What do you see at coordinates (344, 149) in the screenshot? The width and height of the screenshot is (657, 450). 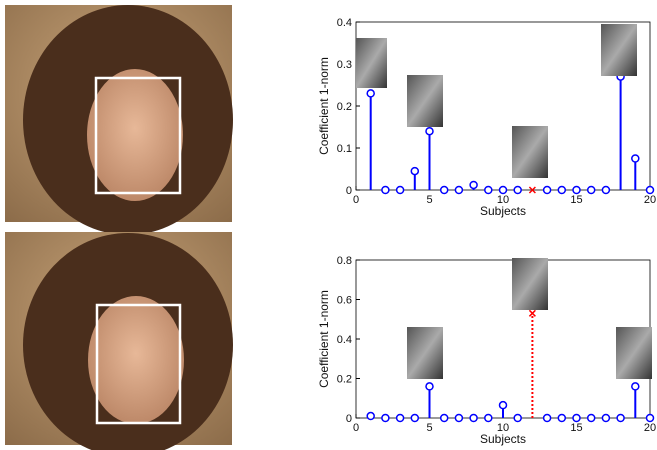 I see `y-tick-label: 0.1` at bounding box center [344, 149].